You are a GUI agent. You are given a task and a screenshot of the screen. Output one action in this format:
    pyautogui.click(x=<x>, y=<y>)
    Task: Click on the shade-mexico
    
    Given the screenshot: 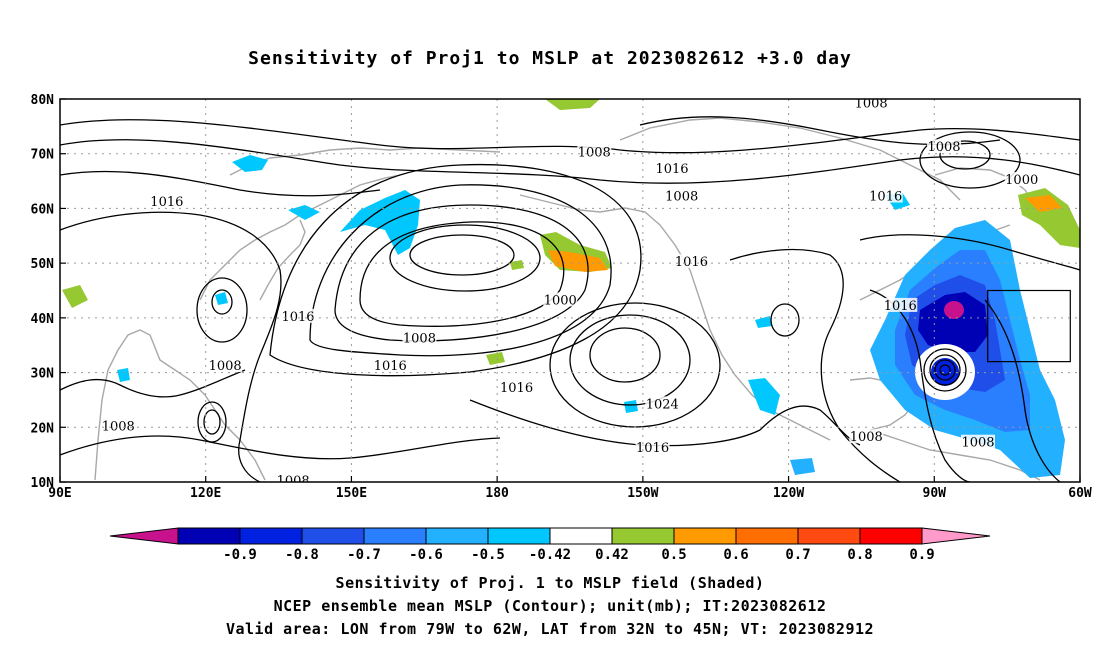 What is the action you would take?
    pyautogui.click(x=802, y=466)
    